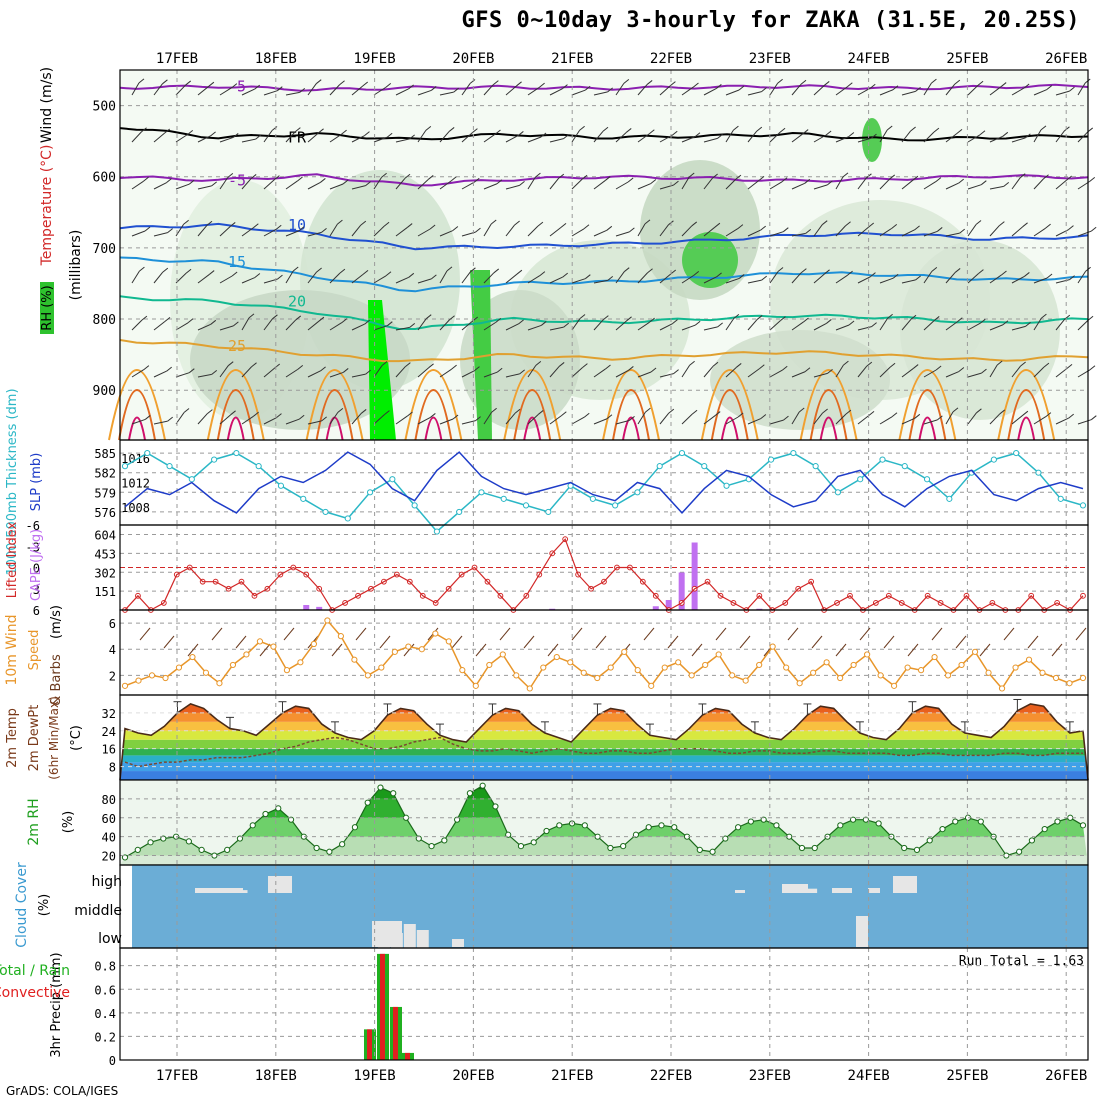  What do you see at coordinates (12, 649) in the screenshot?
I see `ylabel-wind10m: 10m Wind` at bounding box center [12, 649].